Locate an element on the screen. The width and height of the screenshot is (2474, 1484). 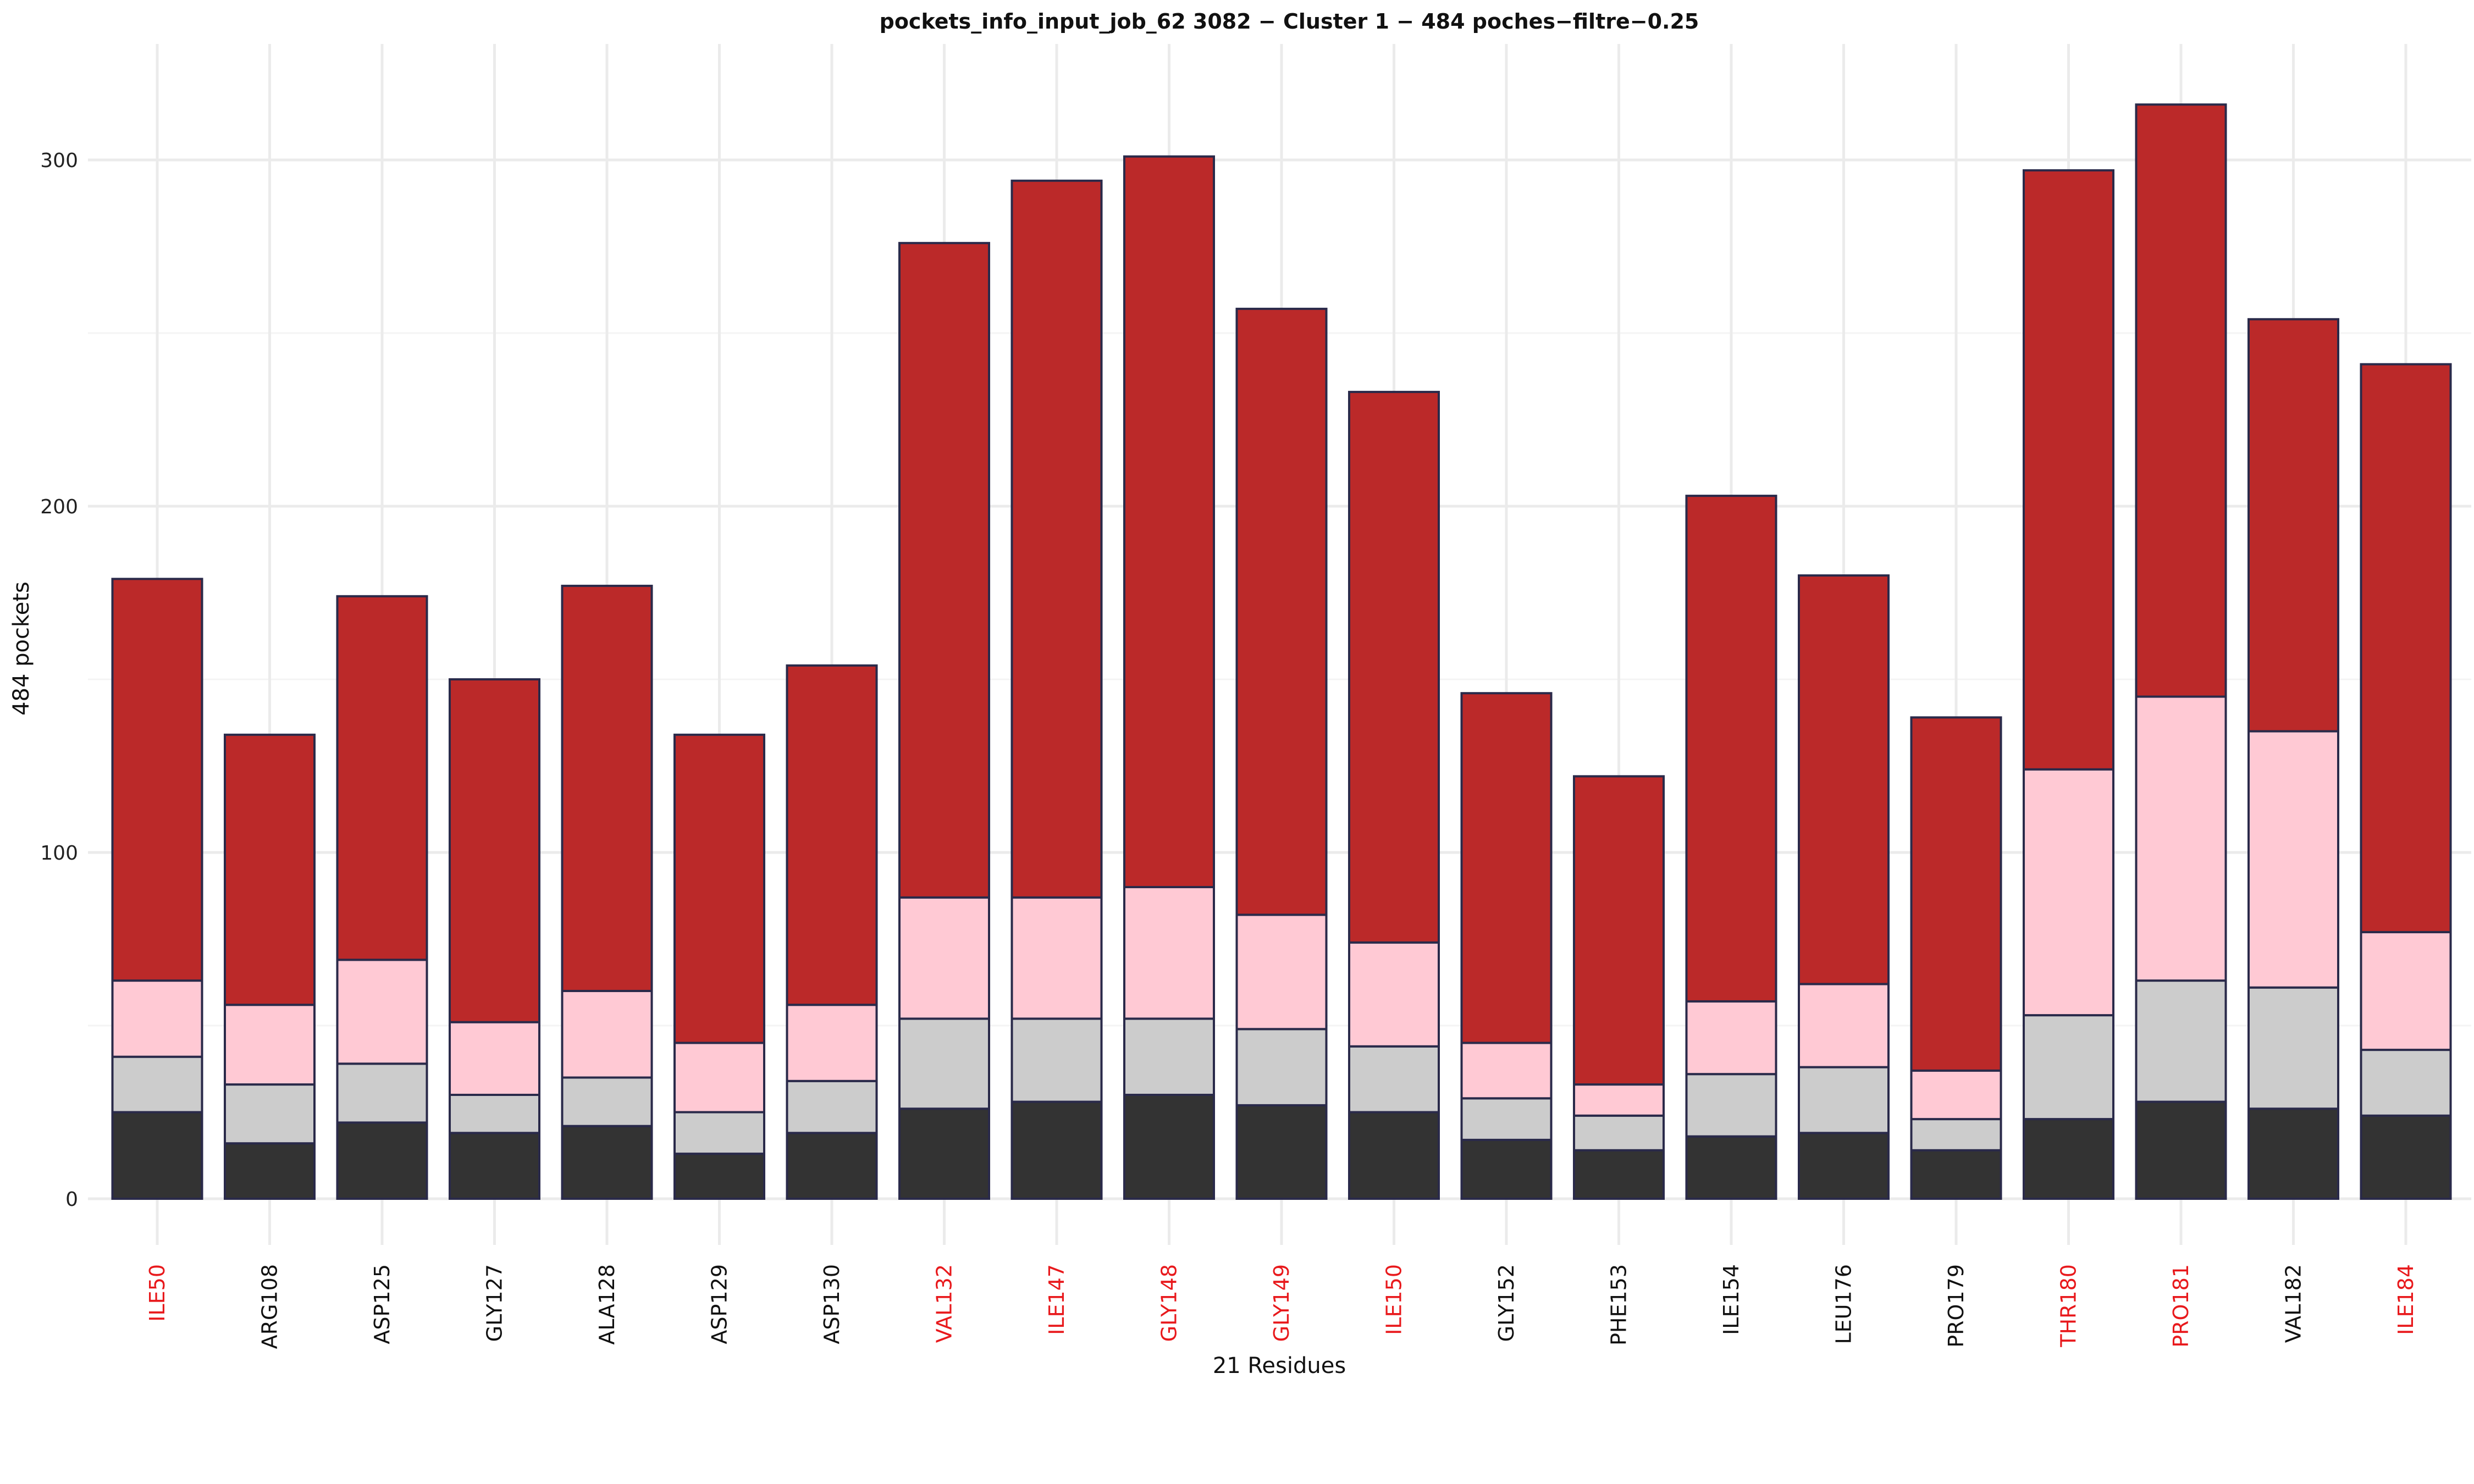
x-tick-label: VAL132 is located at coordinates (945, 1303).